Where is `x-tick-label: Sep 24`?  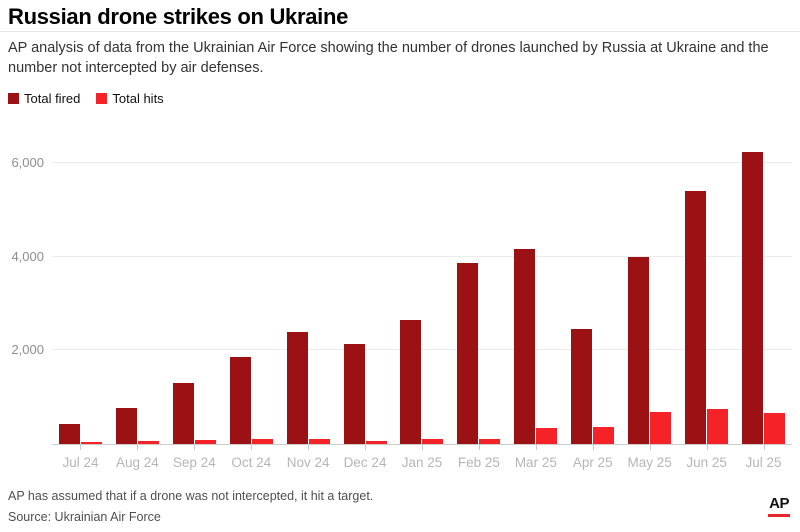 x-tick-label: Sep 24 is located at coordinates (194, 462).